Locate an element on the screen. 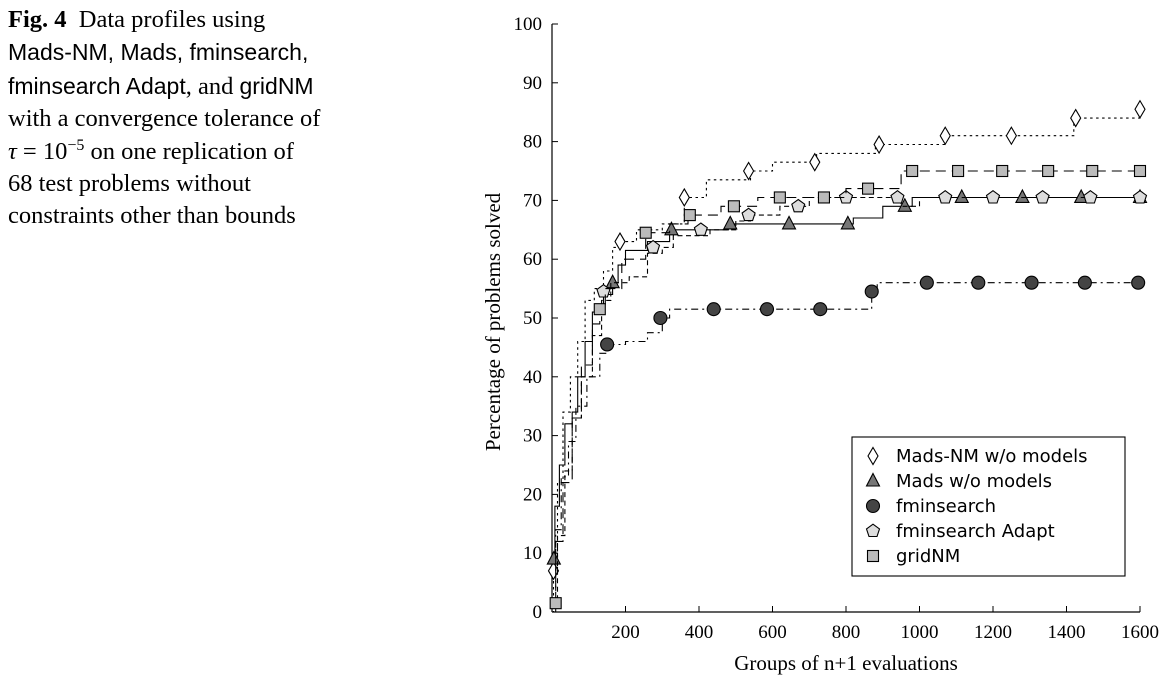 The width and height of the screenshot is (1167, 683). x-tick-label: 400 is located at coordinates (699, 632).